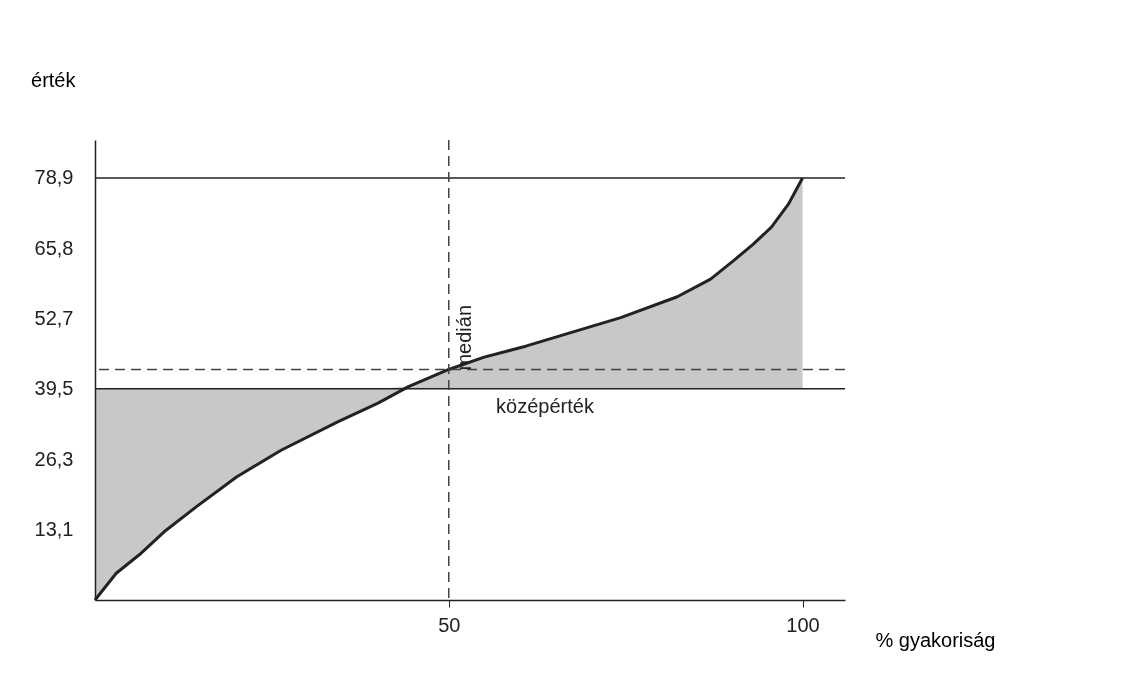  Describe the element at coordinates (54, 177) in the screenshot. I see `y-tick-label: 78,9` at that location.